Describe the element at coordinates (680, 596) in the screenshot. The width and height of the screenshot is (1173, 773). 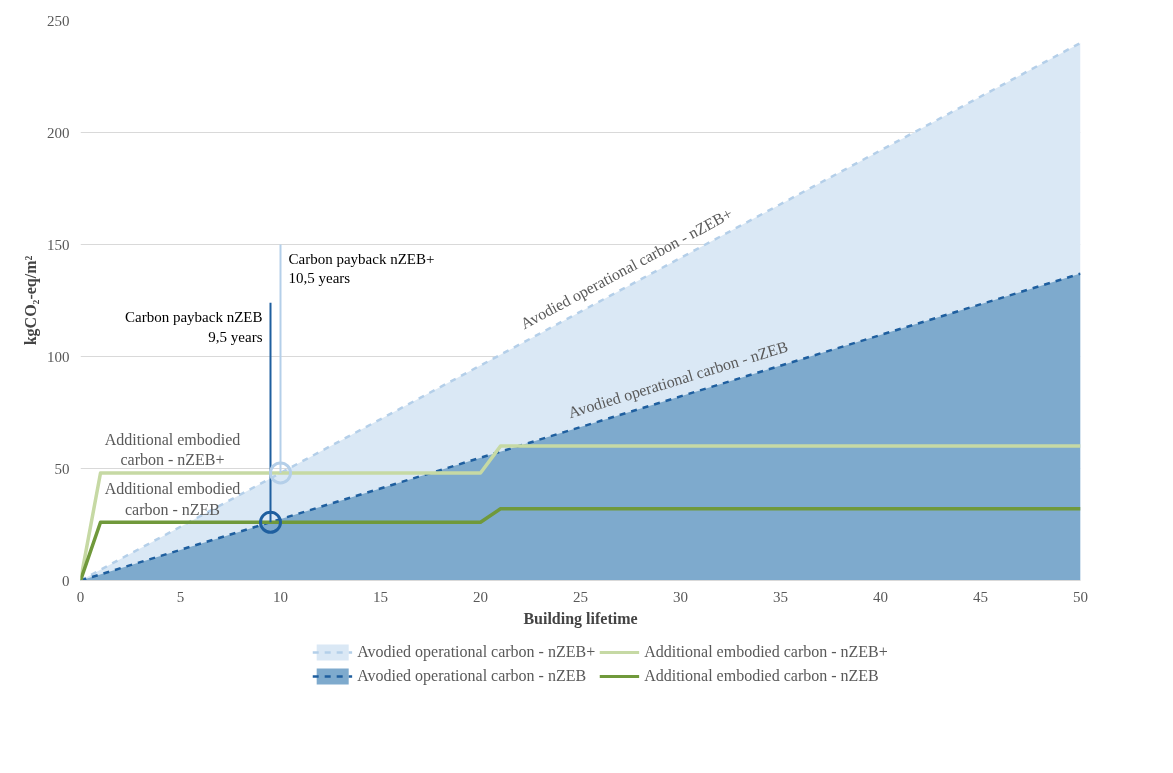
I see `x-tick-label: 30` at that location.